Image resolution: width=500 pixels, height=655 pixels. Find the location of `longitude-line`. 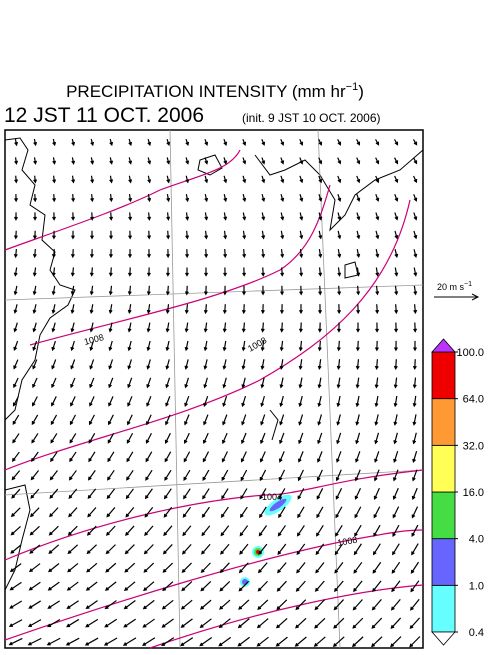

longitude-line is located at coordinates (175, 389).